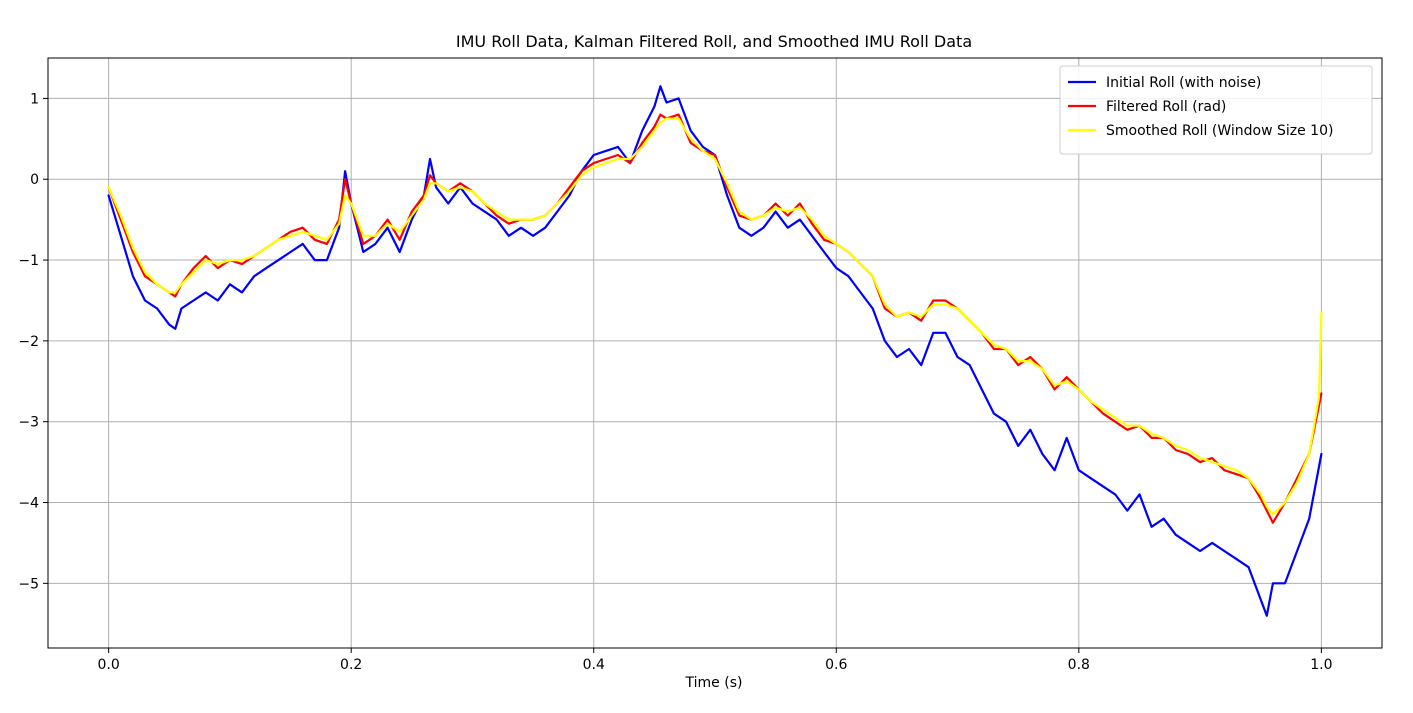  What do you see at coordinates (109, 665) in the screenshot?
I see `x-tick-label: 0.0` at bounding box center [109, 665].